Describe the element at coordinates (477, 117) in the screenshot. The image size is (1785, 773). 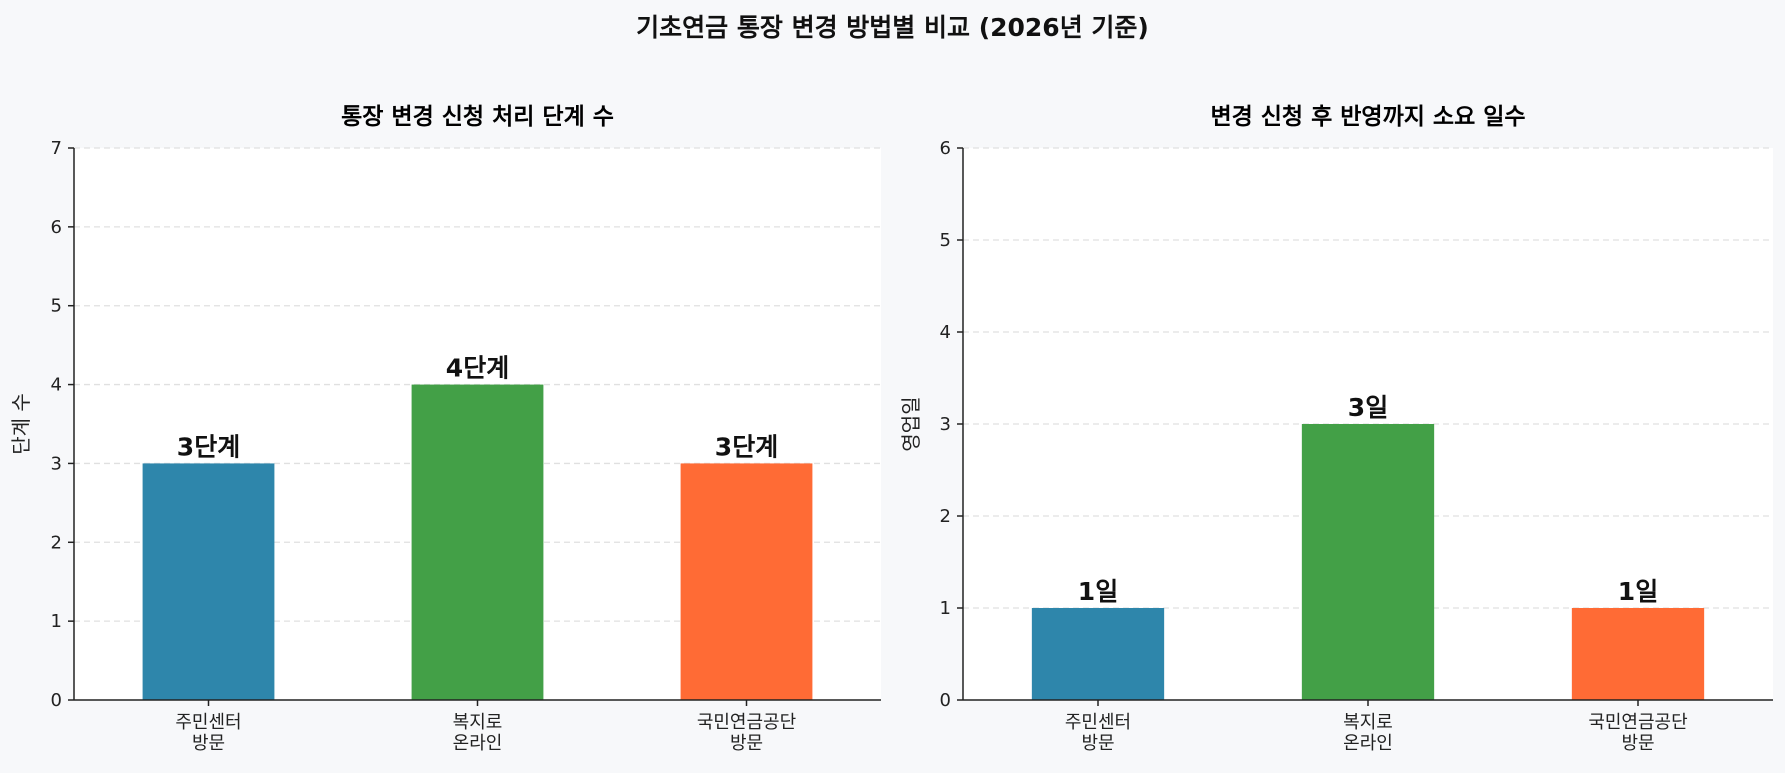
I see `chart-title: 통장 변경 신청 처리 단계 수` at that location.